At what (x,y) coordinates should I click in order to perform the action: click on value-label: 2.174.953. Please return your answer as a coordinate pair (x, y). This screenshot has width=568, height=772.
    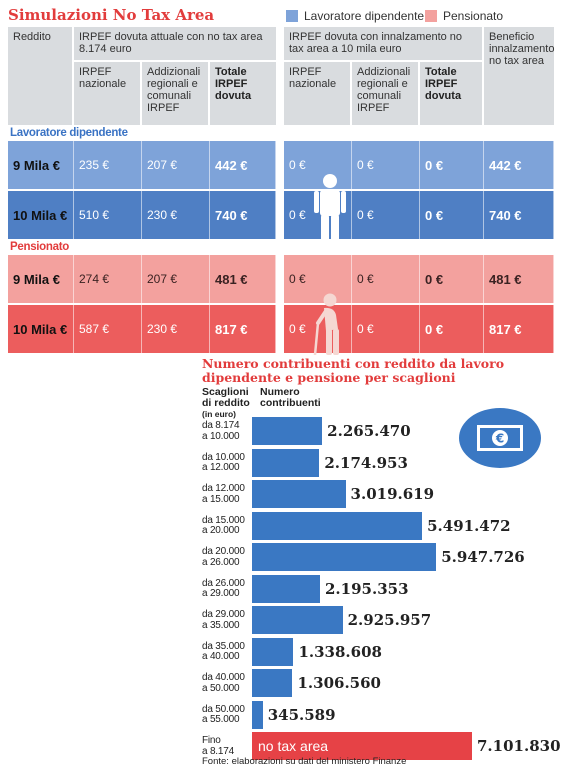
    Looking at the image, I should click on (366, 462).